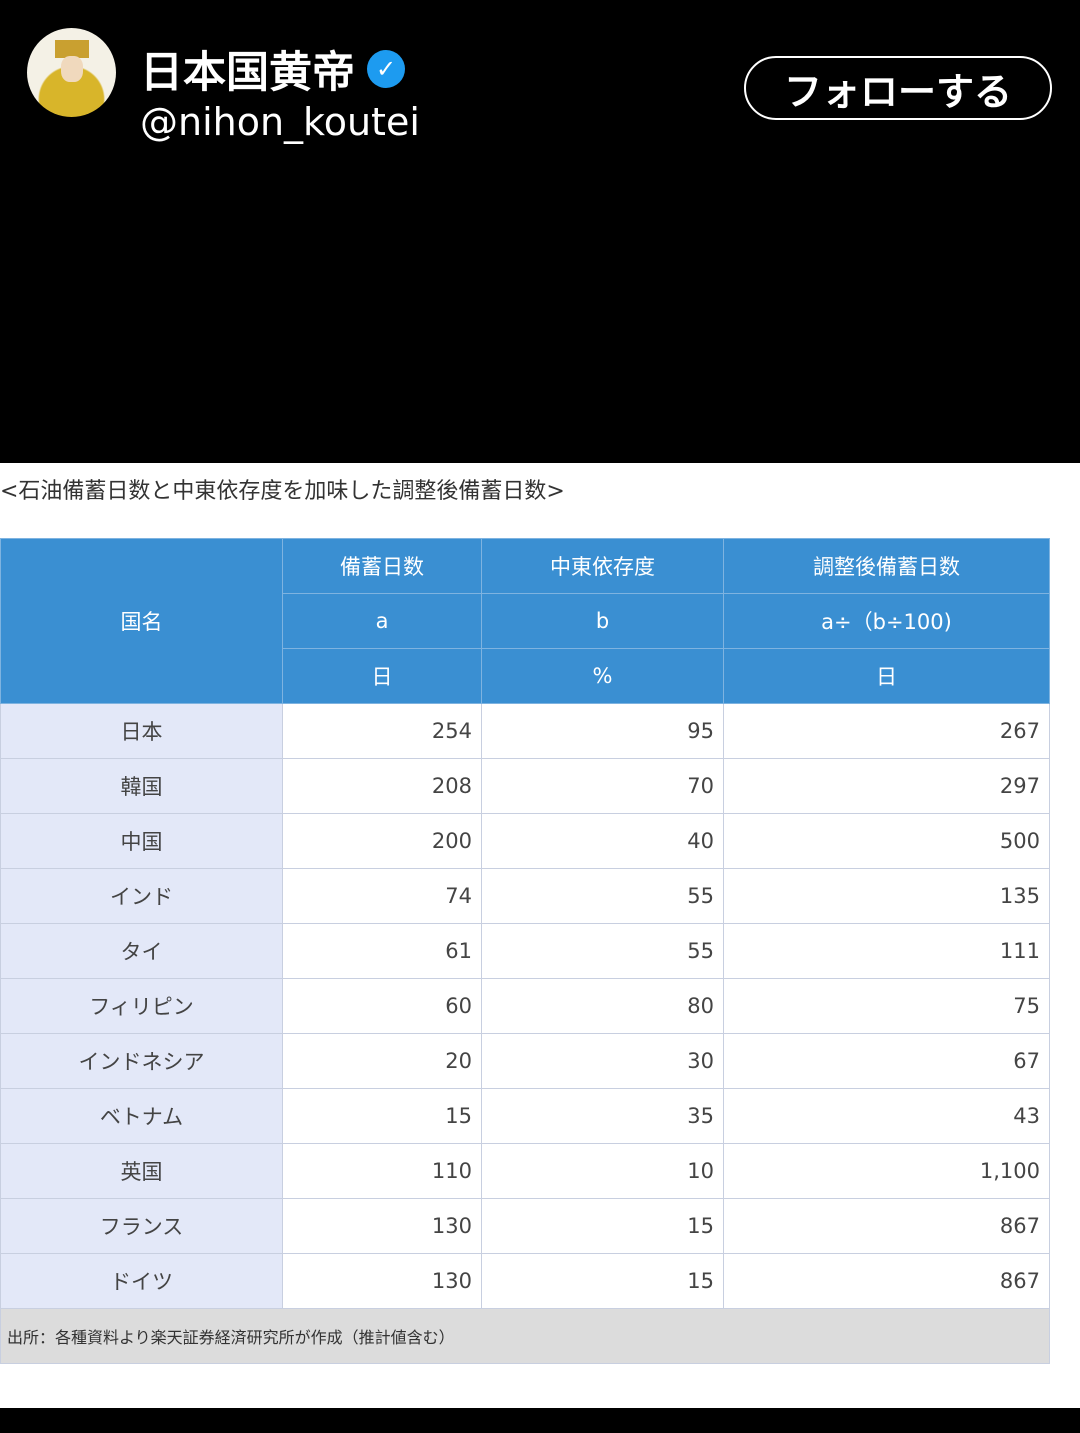  What do you see at coordinates (141, 621) in the screenshot?
I see `header-country: 国名` at bounding box center [141, 621].